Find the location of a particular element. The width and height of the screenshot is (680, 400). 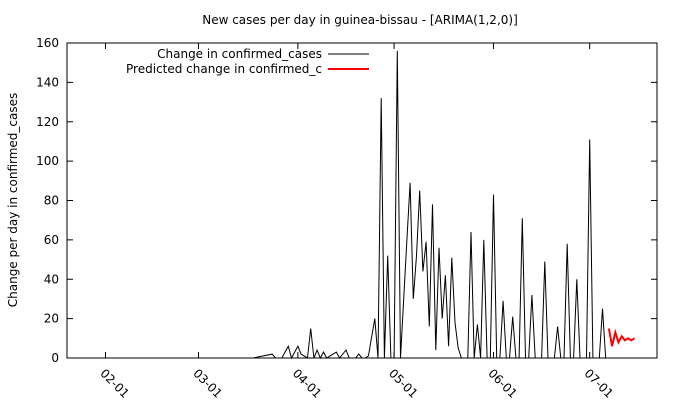

x-tick-label: 06-01 is located at coordinates (502, 383).